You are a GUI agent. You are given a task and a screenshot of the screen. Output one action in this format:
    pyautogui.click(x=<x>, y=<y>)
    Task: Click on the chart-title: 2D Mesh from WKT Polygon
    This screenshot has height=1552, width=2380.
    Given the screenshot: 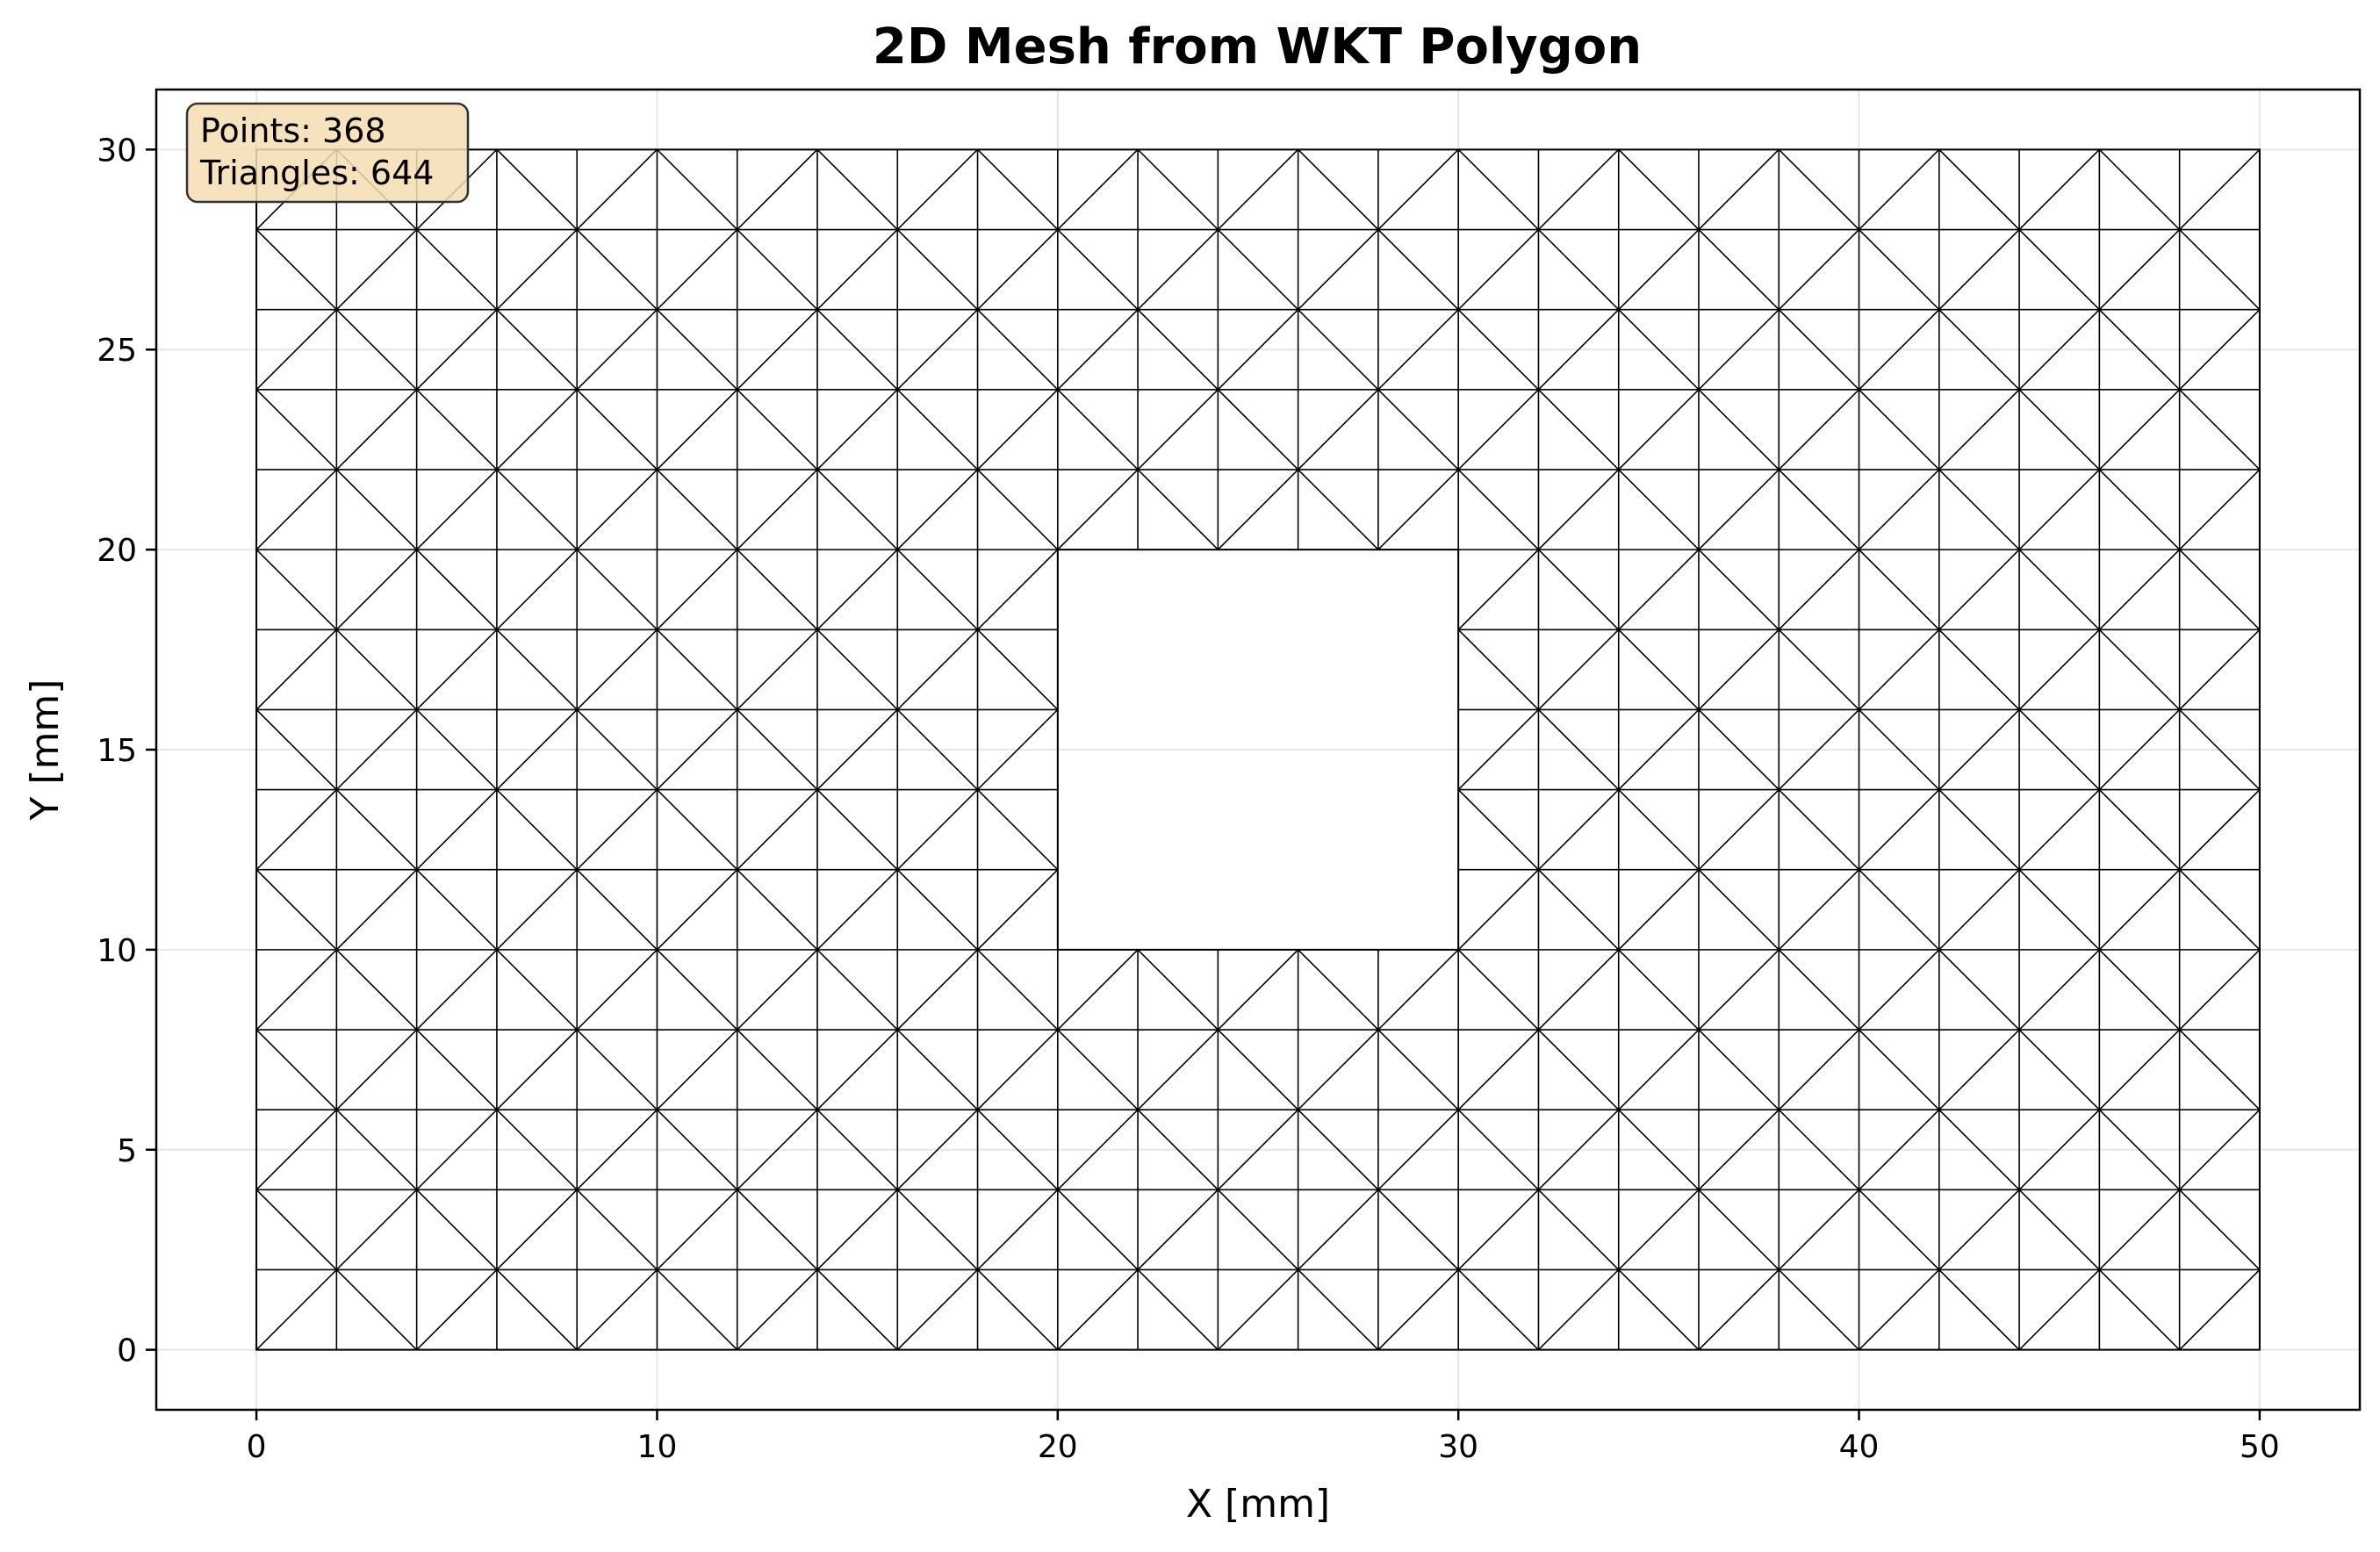 What is the action you would take?
    pyautogui.click(x=1257, y=46)
    